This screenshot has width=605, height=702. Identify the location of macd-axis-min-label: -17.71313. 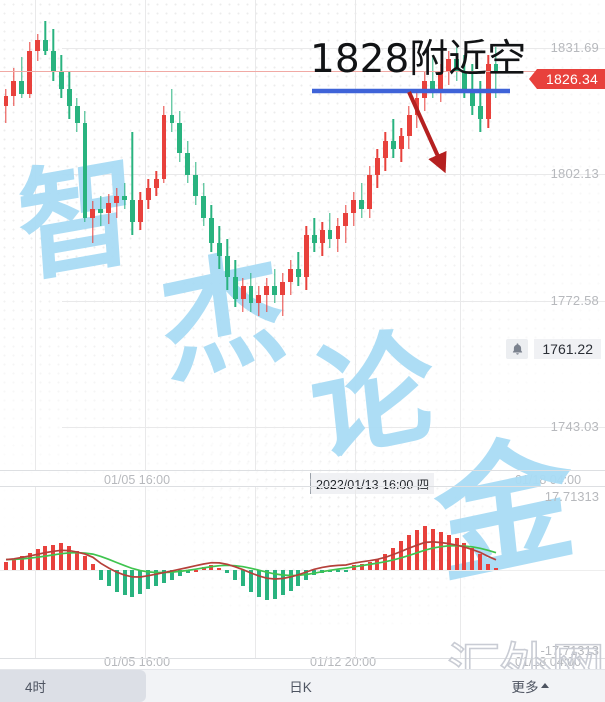
(569, 650).